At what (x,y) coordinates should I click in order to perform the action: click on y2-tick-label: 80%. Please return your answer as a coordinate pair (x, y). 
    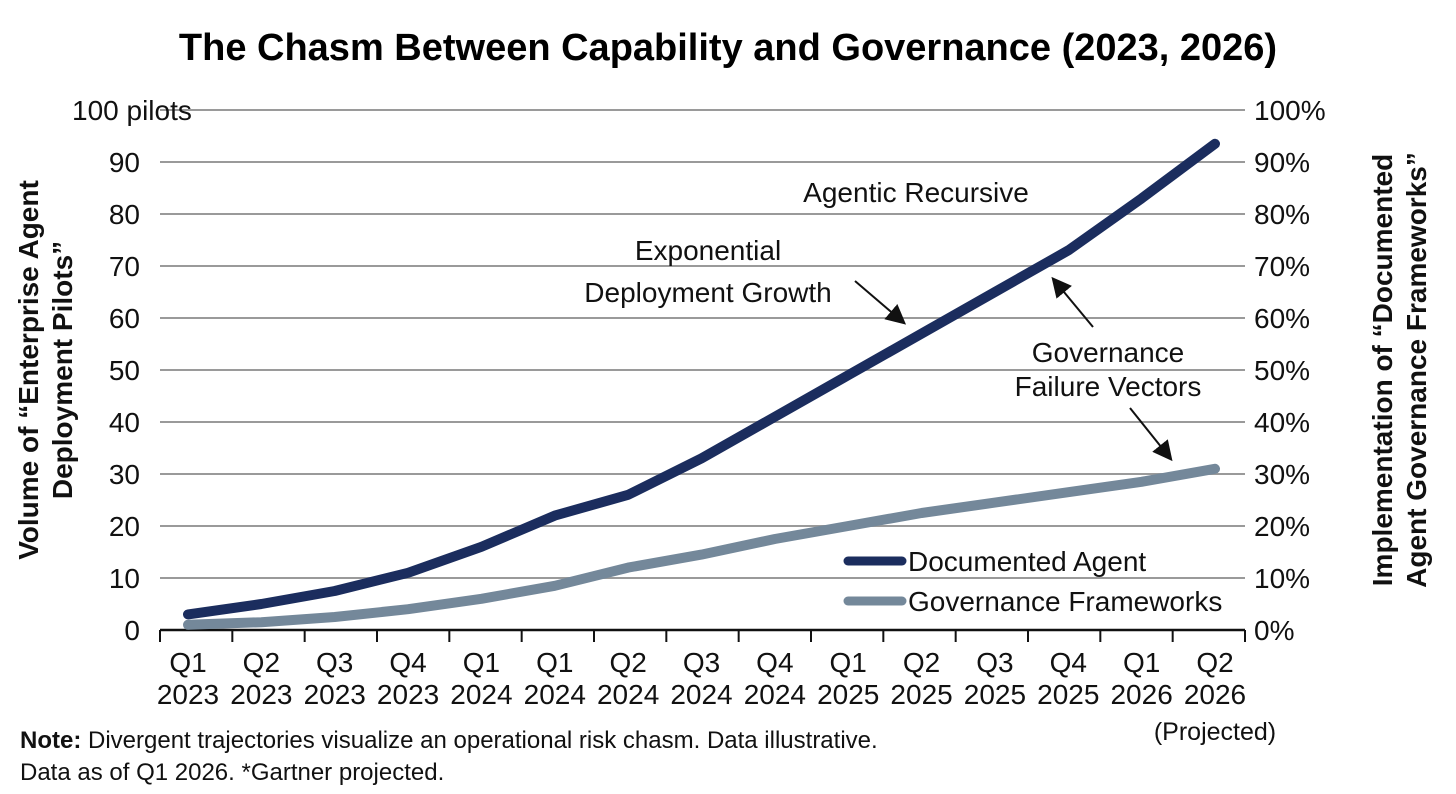
    Looking at the image, I should click on (1282, 214).